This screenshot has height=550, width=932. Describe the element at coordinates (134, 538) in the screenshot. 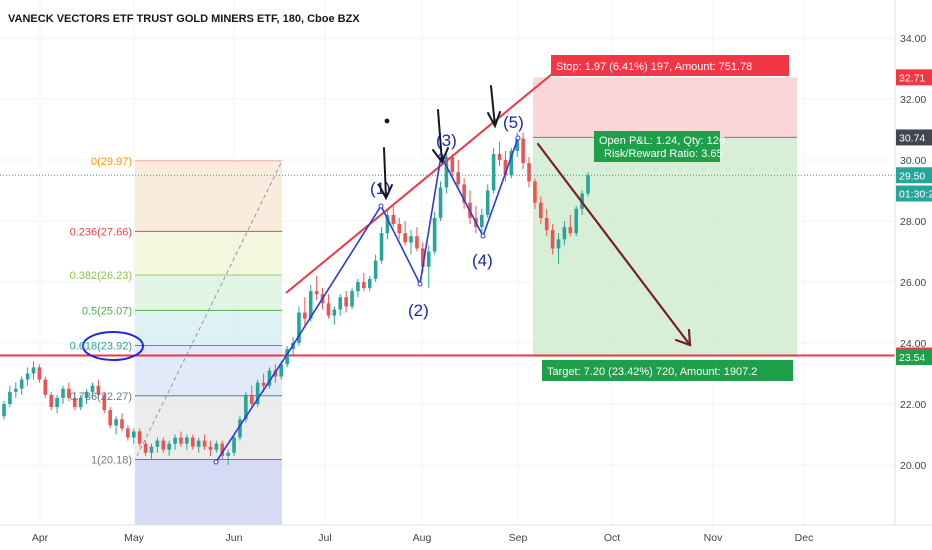

I see `time-tick-label: May` at that location.